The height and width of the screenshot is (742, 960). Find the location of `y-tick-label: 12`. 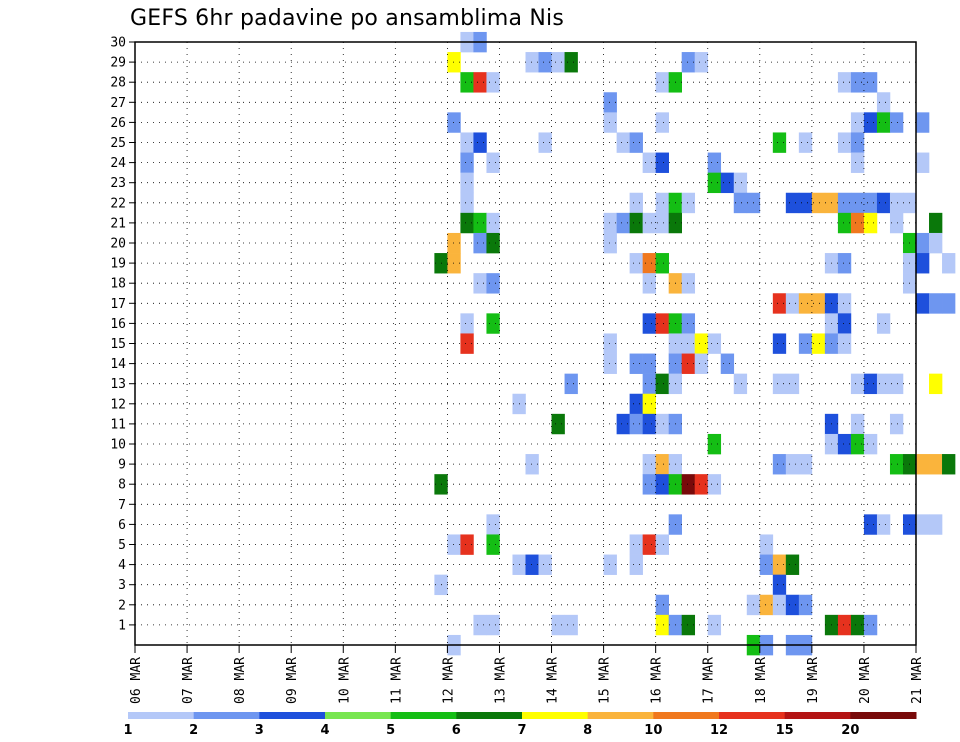

y-tick-label: 12 is located at coordinates (118, 404).